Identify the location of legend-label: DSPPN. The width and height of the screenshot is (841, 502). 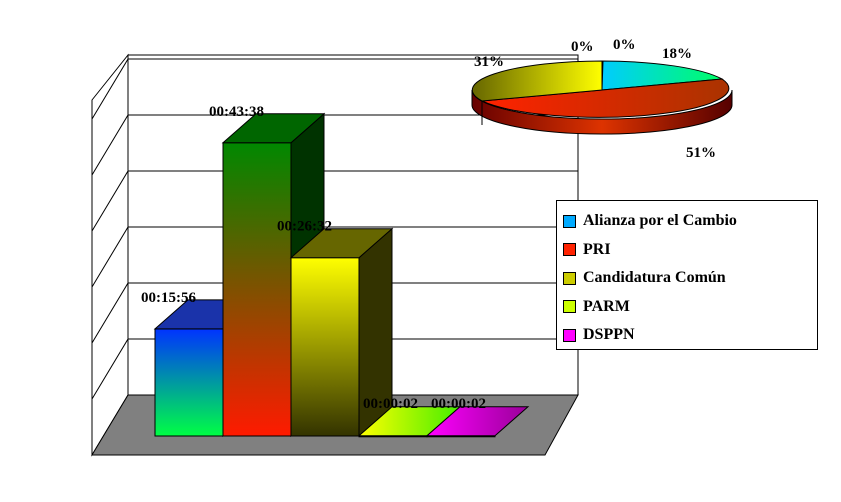
(609, 335).